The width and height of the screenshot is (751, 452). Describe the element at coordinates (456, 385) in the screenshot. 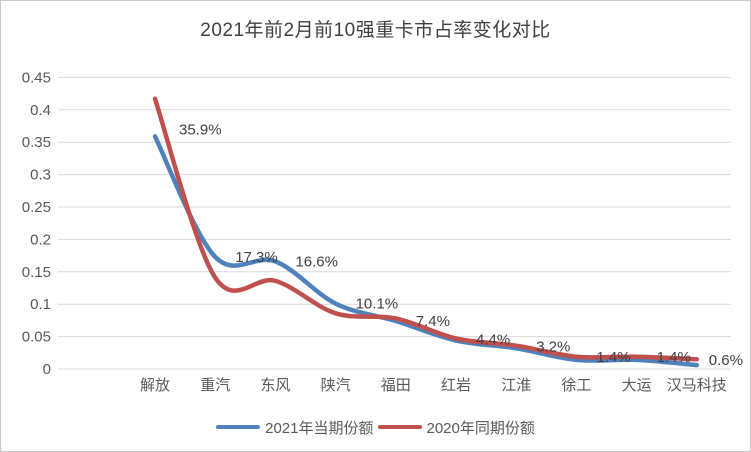

I see `x-axis-category-label: 红岩` at that location.